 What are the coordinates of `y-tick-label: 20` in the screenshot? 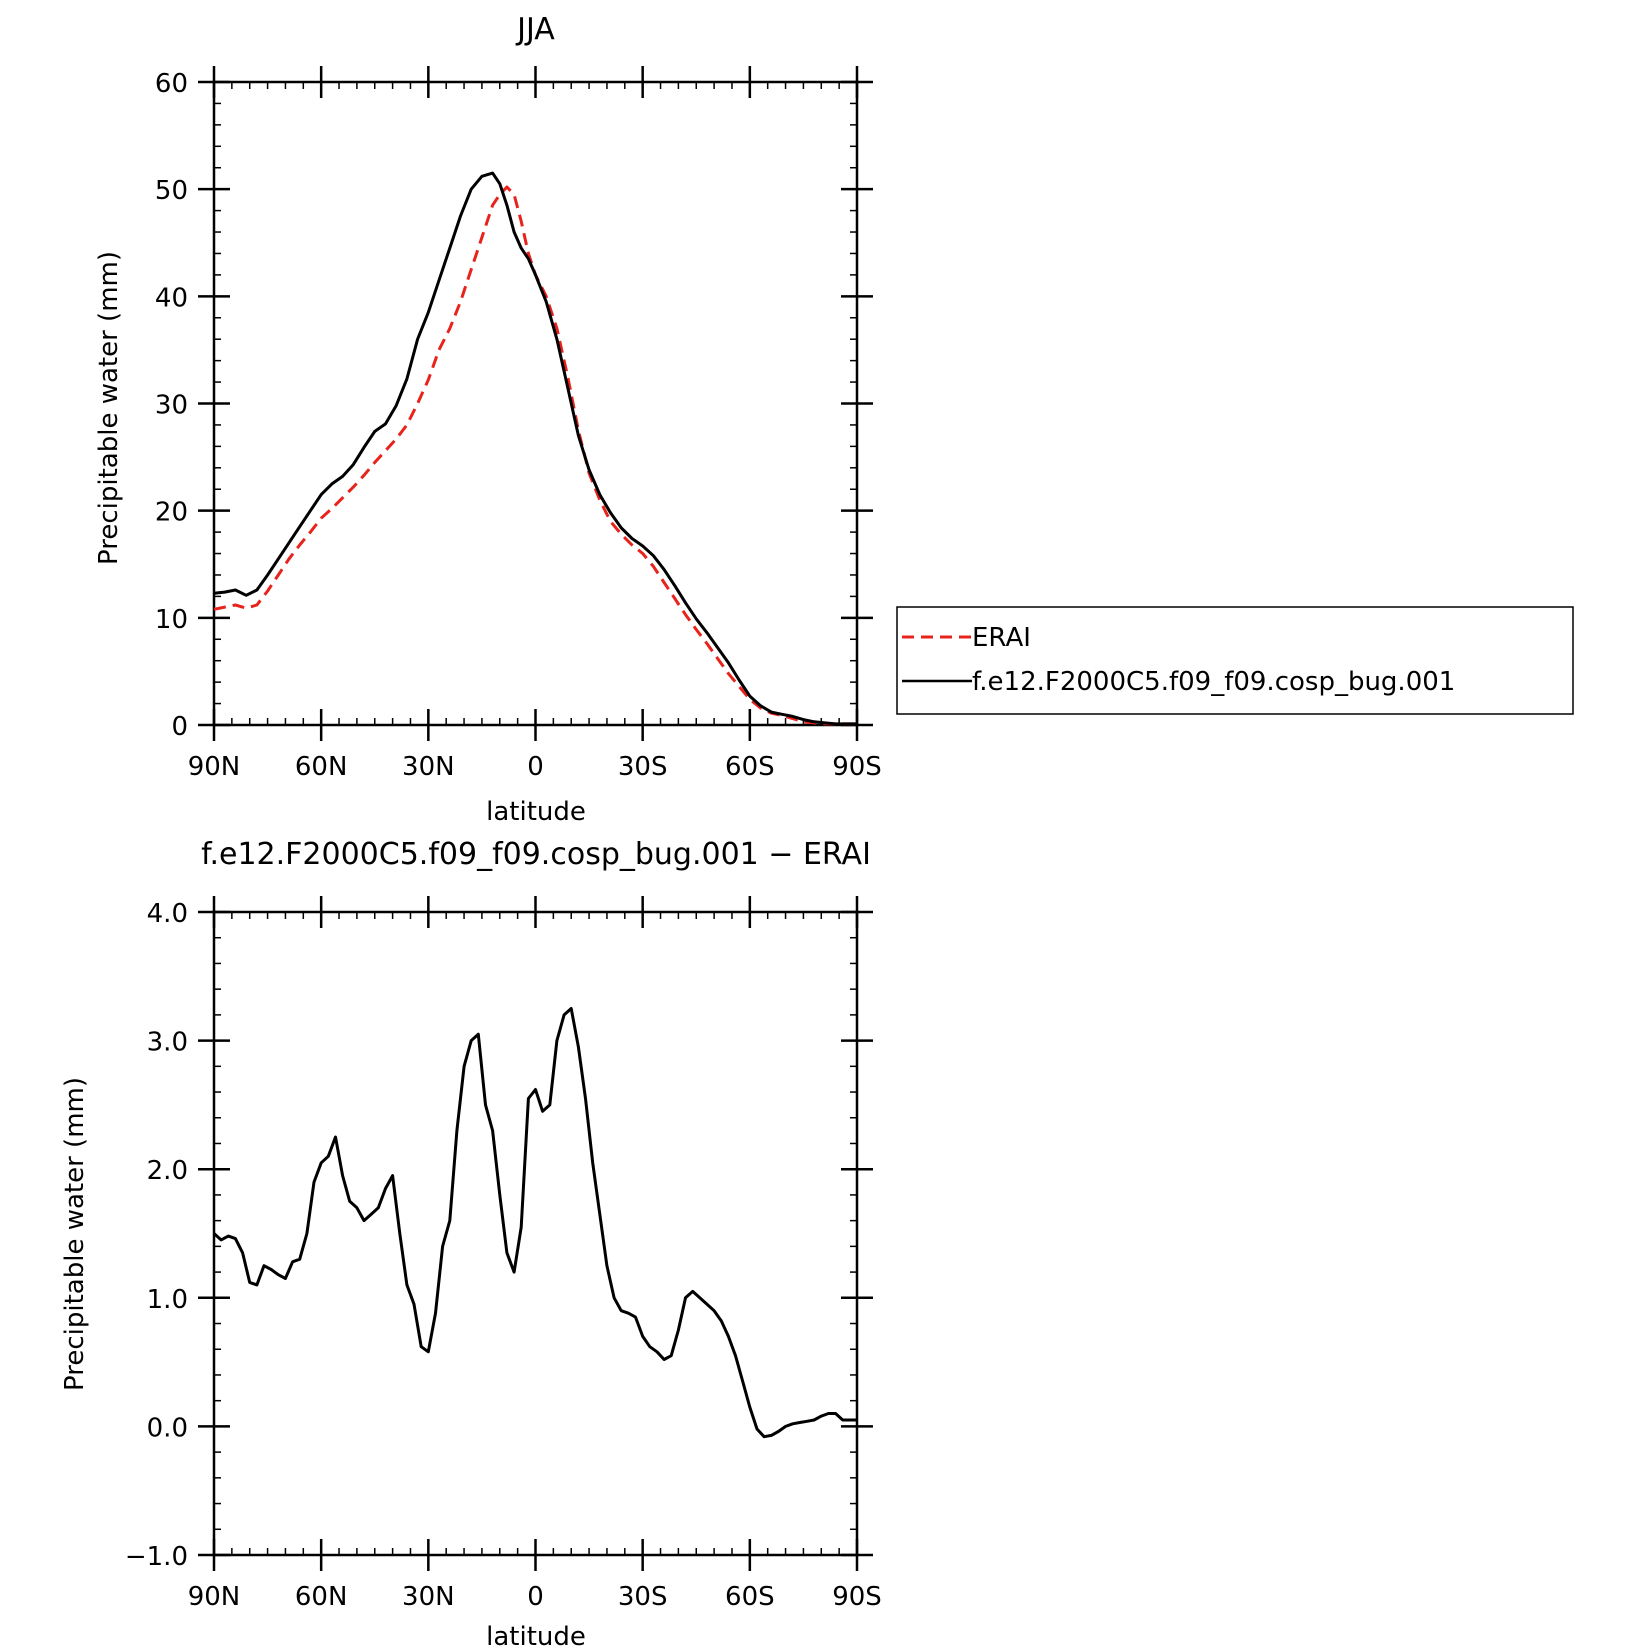 It's located at (171, 513).